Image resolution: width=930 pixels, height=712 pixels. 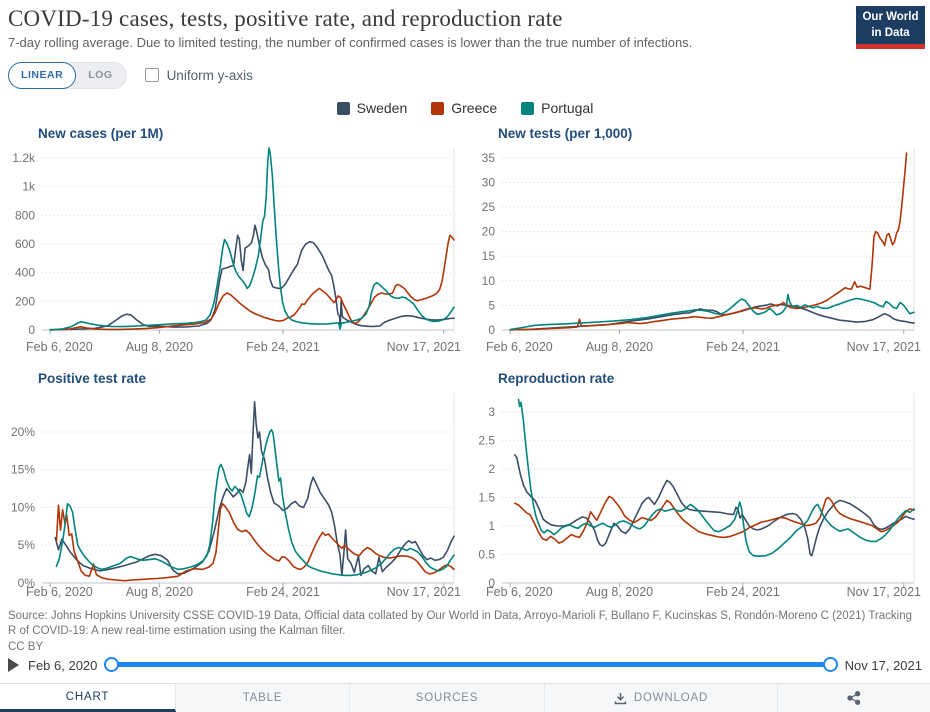 I want to click on owid-logo-line1: Our World, so click(x=890, y=17).